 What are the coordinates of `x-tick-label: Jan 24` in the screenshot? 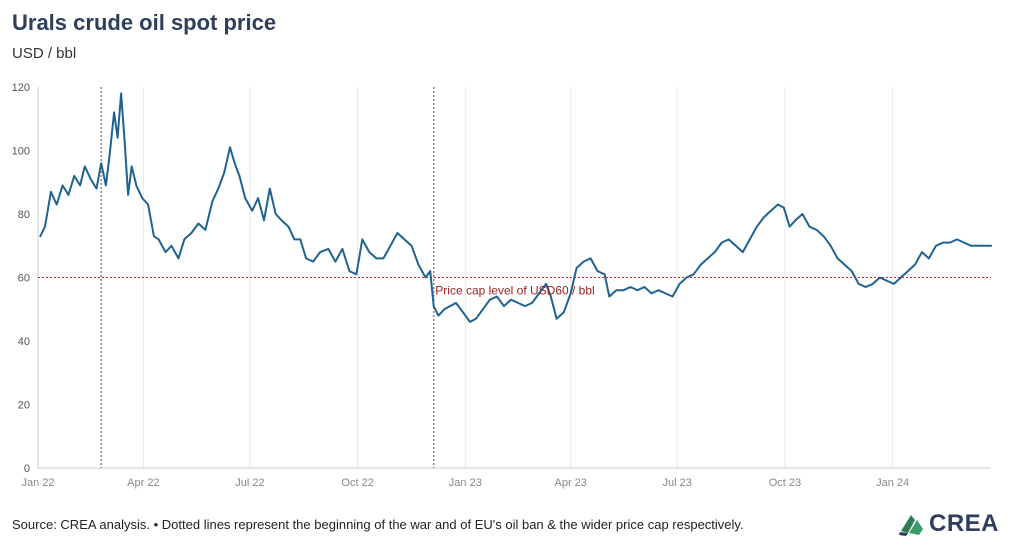 It's located at (892, 483).